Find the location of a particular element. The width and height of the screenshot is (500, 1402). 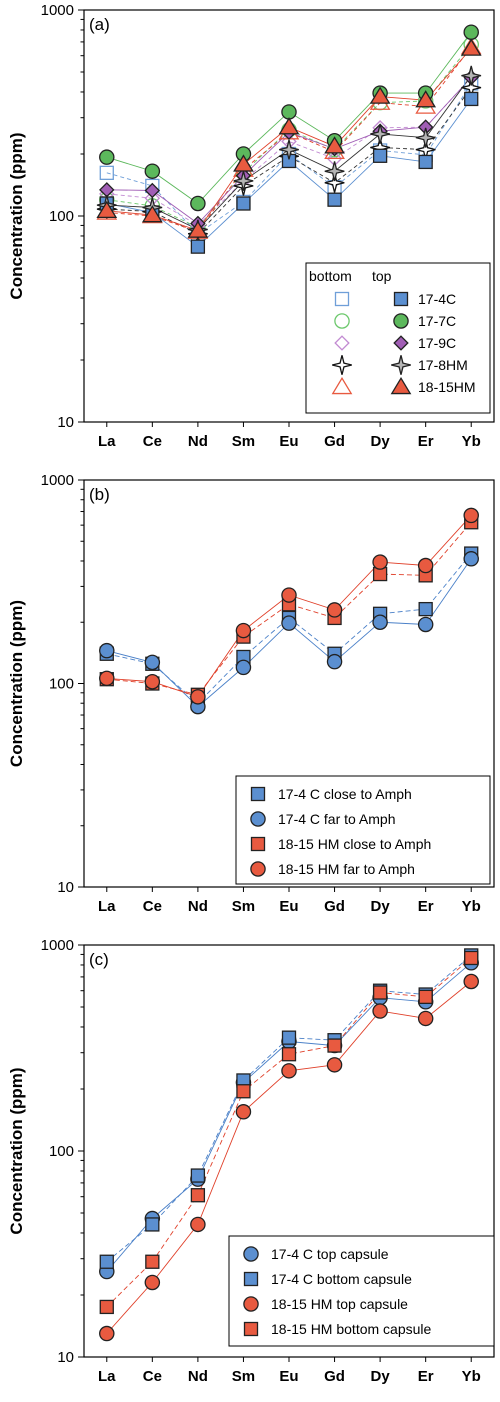

legend-label: 18-15 HM far to Amph is located at coordinates (346, 869).